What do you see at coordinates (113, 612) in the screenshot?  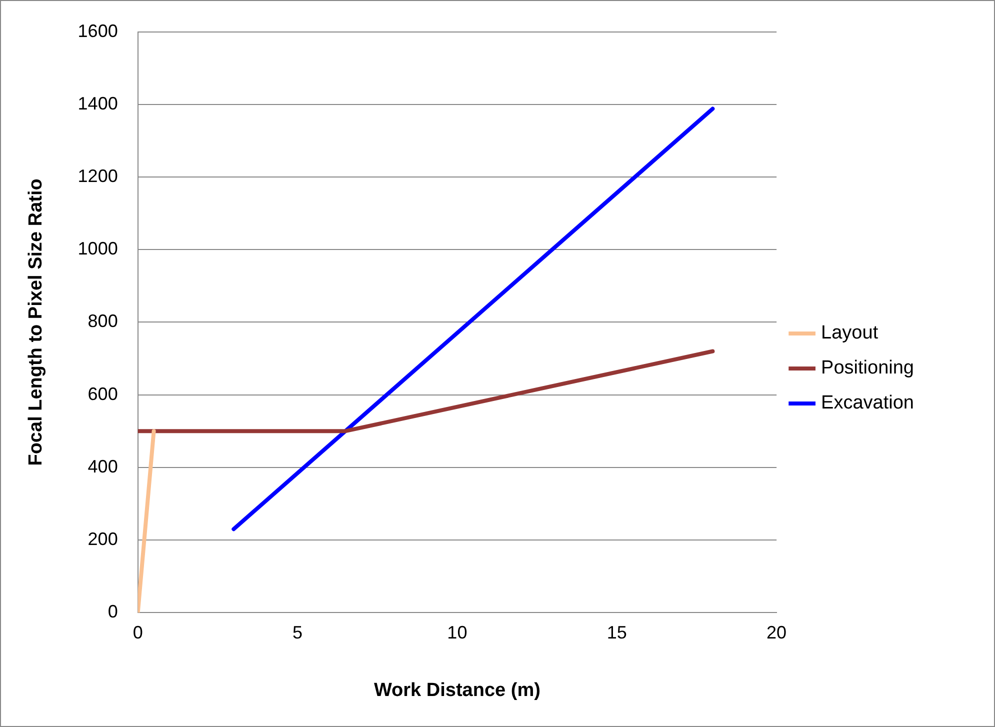 I see `y-tick-label: 0` at bounding box center [113, 612].